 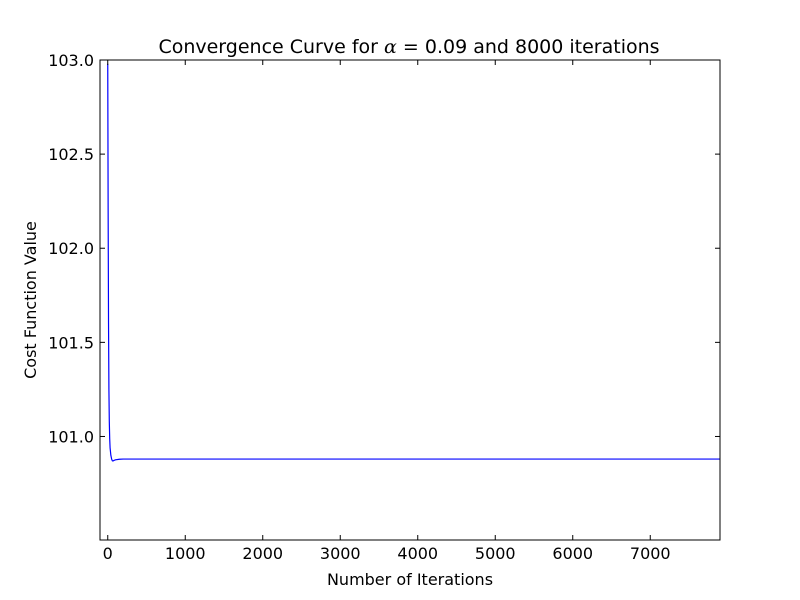 What do you see at coordinates (411, 47) in the screenshot?
I see `chart-title-equals: =` at bounding box center [411, 47].